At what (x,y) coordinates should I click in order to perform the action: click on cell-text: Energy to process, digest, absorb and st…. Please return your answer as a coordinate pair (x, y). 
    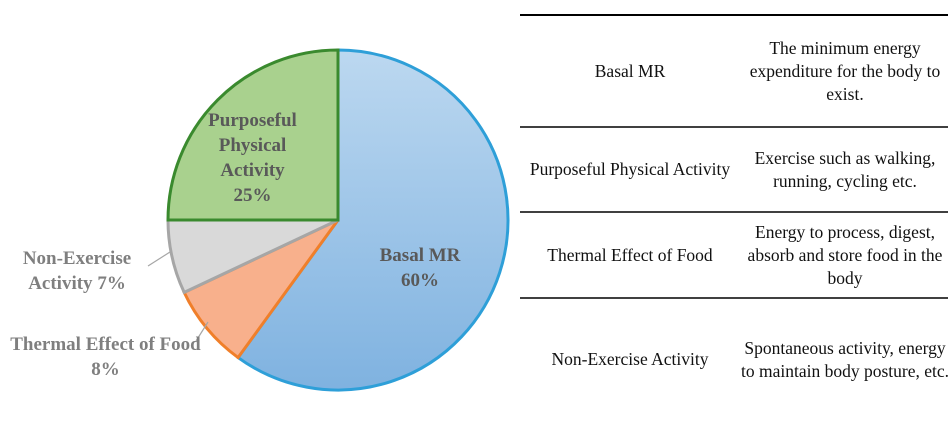
    Looking at the image, I should click on (845, 254).